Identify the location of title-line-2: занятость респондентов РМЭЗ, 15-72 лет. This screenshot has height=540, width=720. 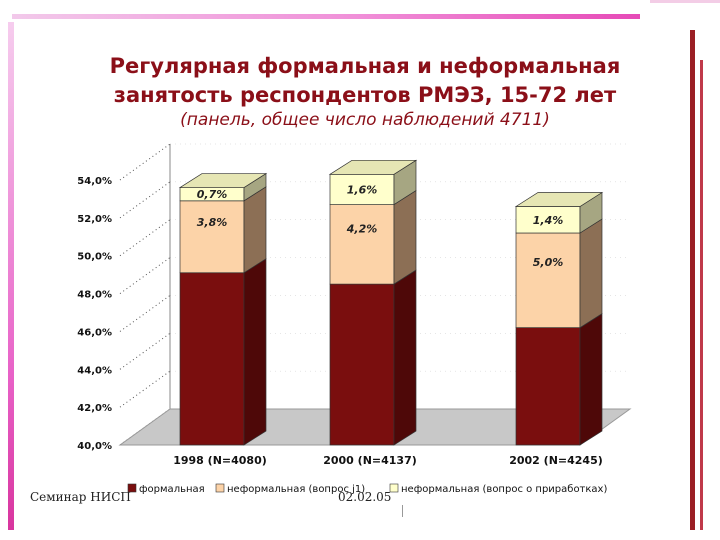
(365, 95).